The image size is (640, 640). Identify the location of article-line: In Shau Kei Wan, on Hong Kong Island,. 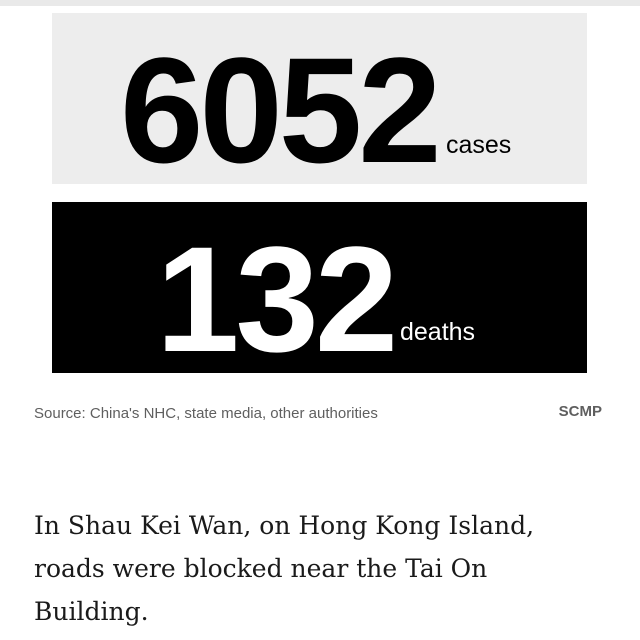
(284, 525).